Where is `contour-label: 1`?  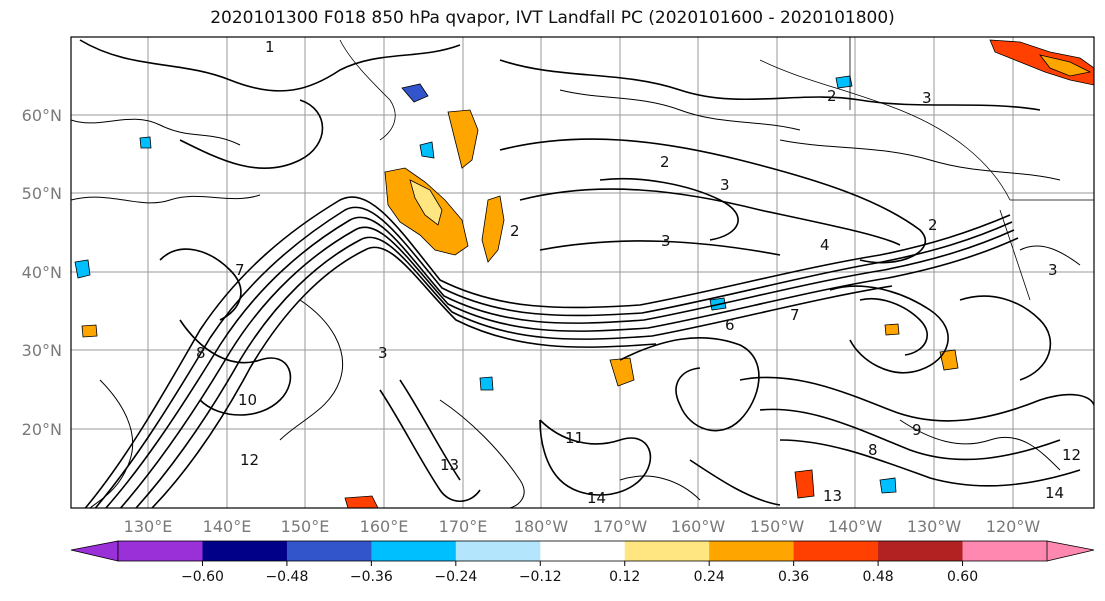 contour-label: 1 is located at coordinates (270, 47).